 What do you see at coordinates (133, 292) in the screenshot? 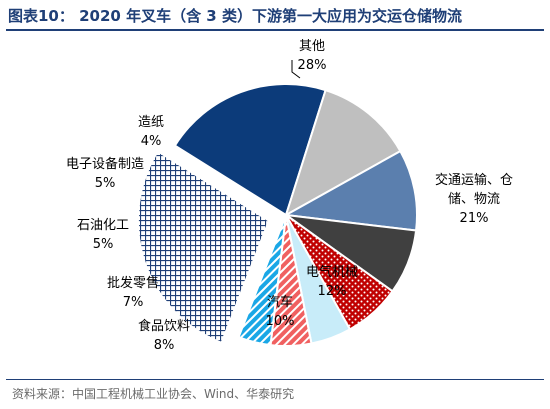
I see `slice-label-5: 批发零售 7%` at bounding box center [133, 292].